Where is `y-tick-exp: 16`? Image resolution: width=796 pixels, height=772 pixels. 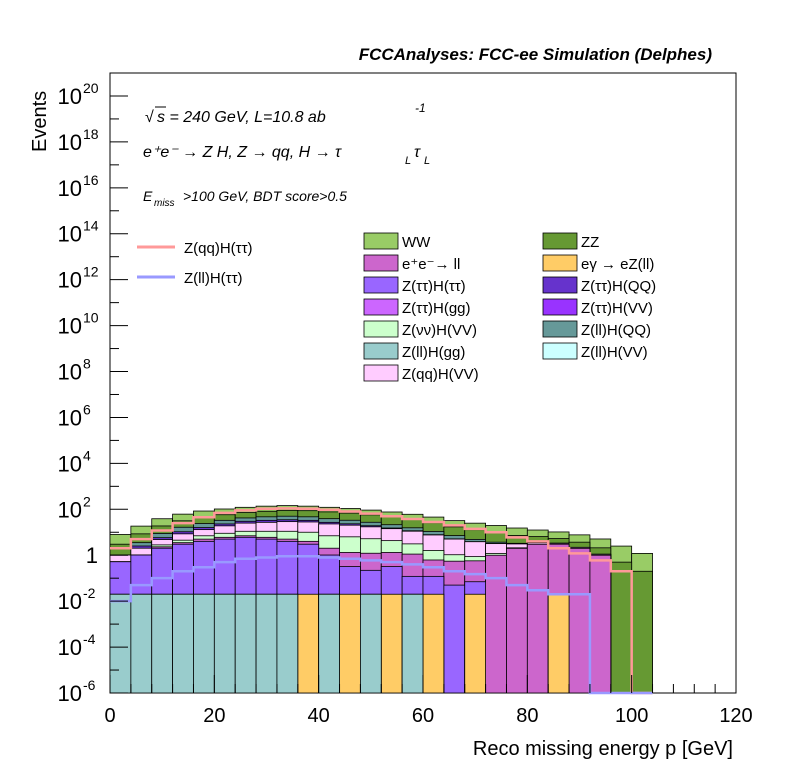 y-tick-exp: 16 is located at coordinates (91, 180).